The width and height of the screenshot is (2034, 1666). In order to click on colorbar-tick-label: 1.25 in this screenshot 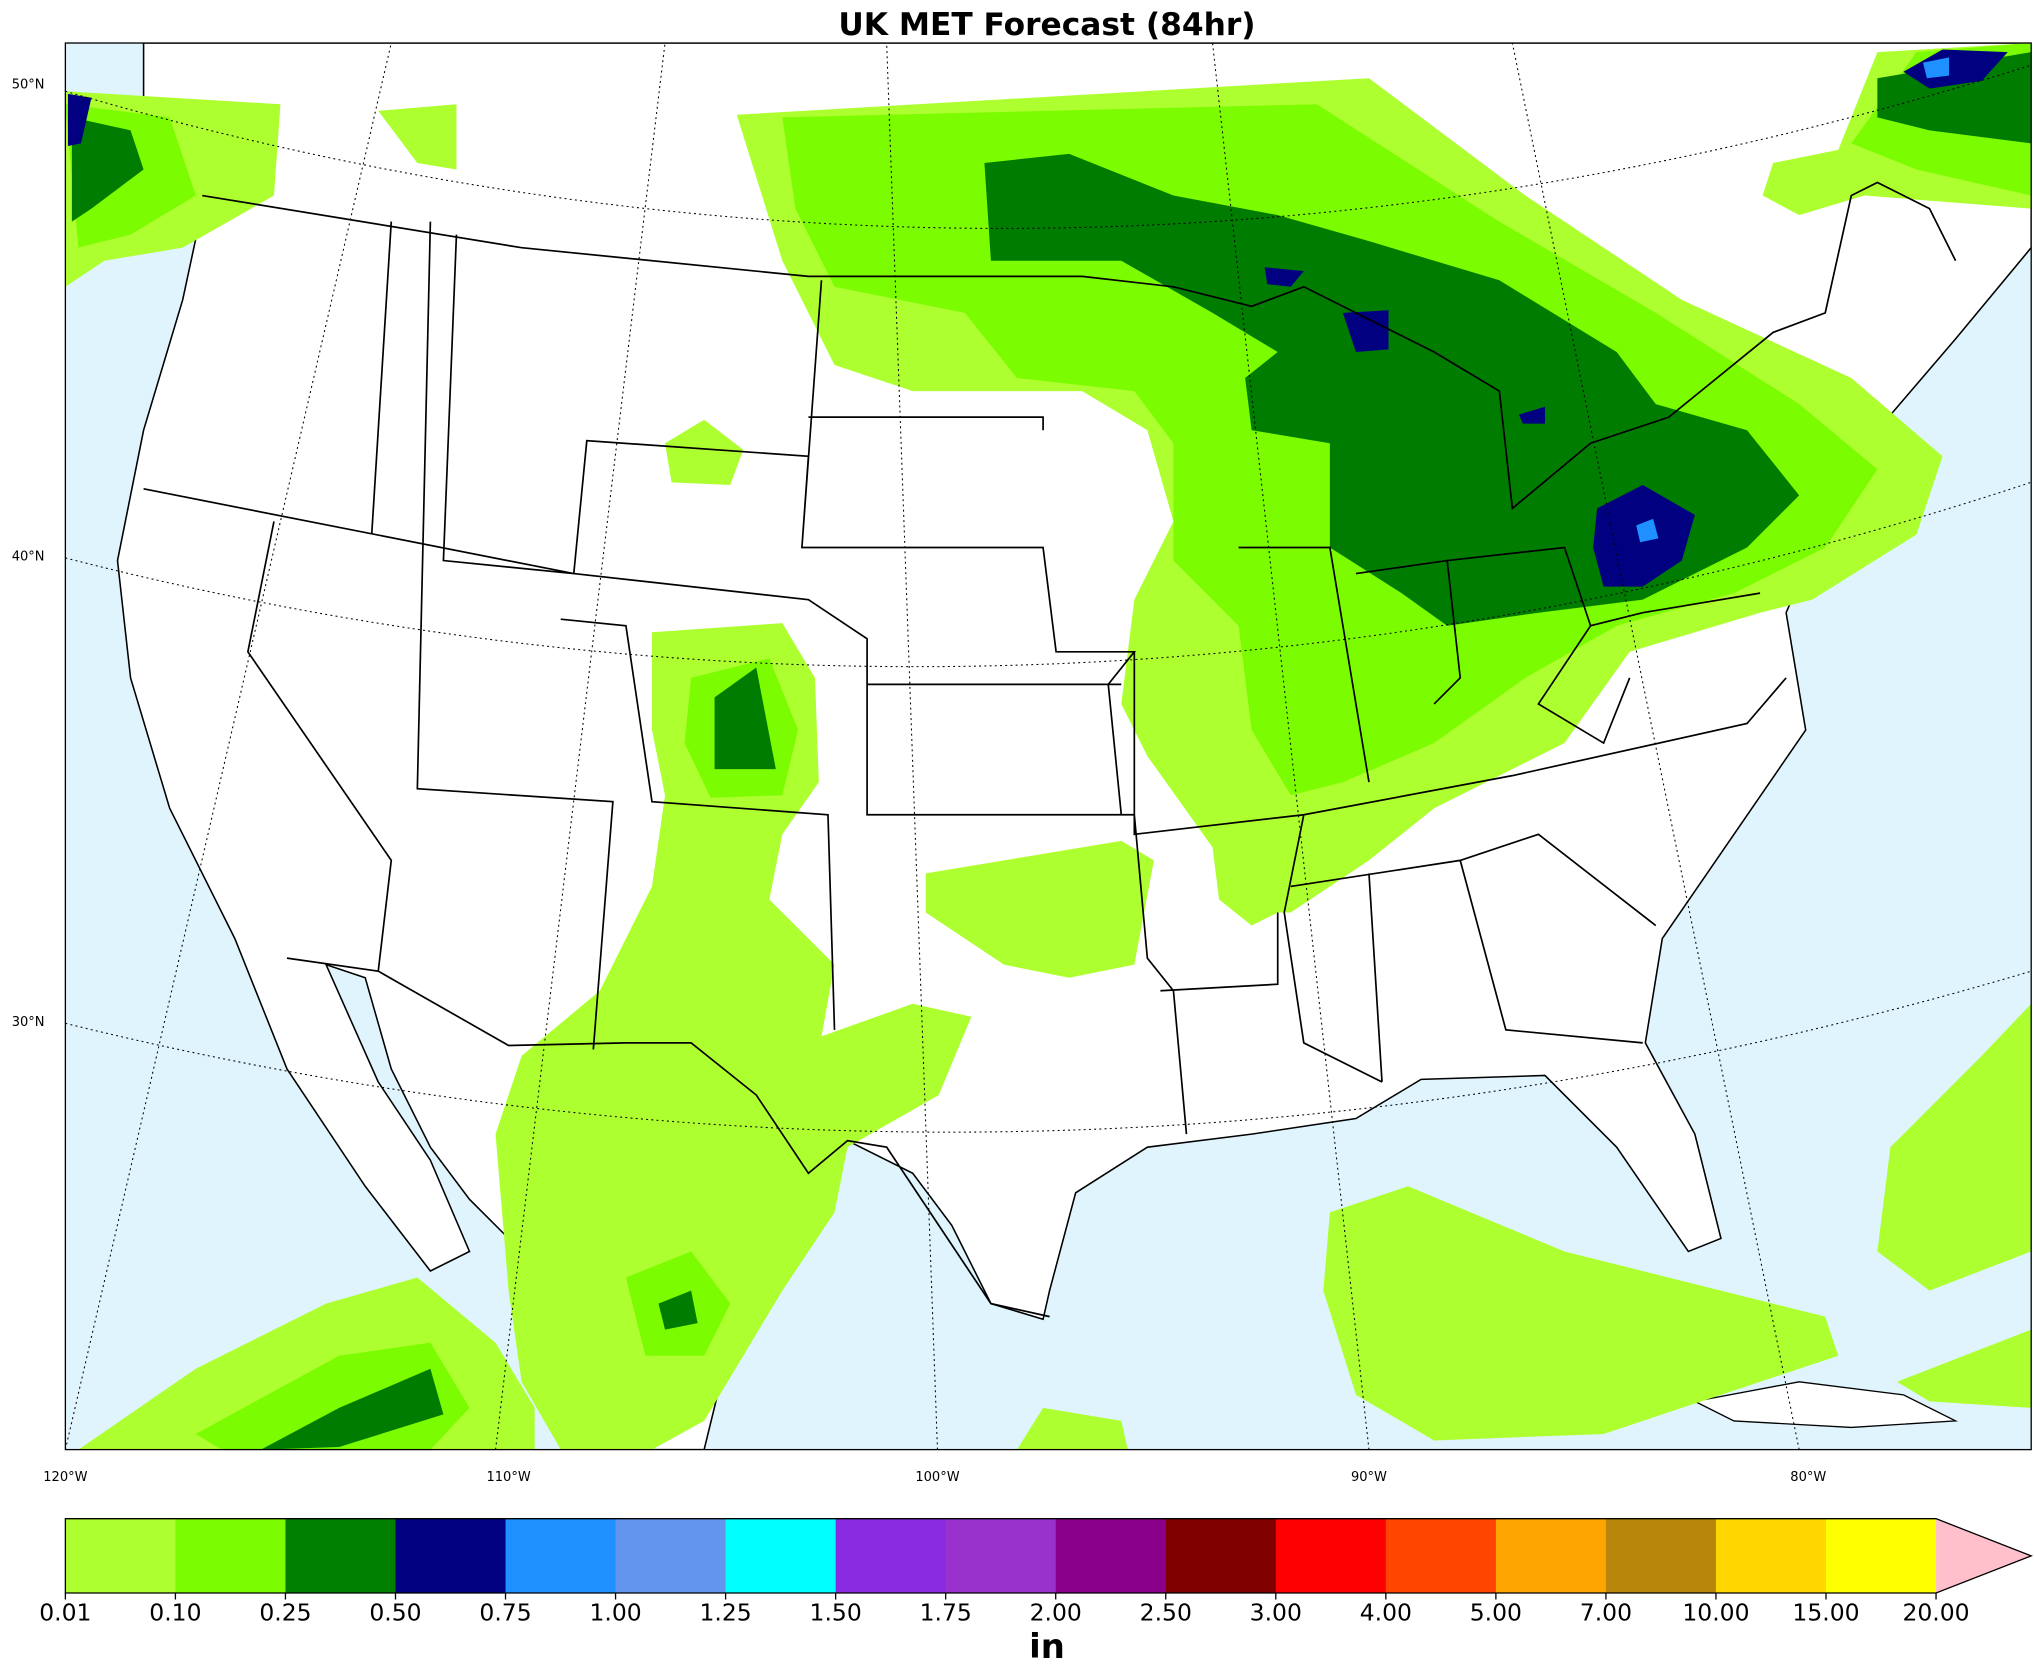, I will do `click(725, 1612)`.